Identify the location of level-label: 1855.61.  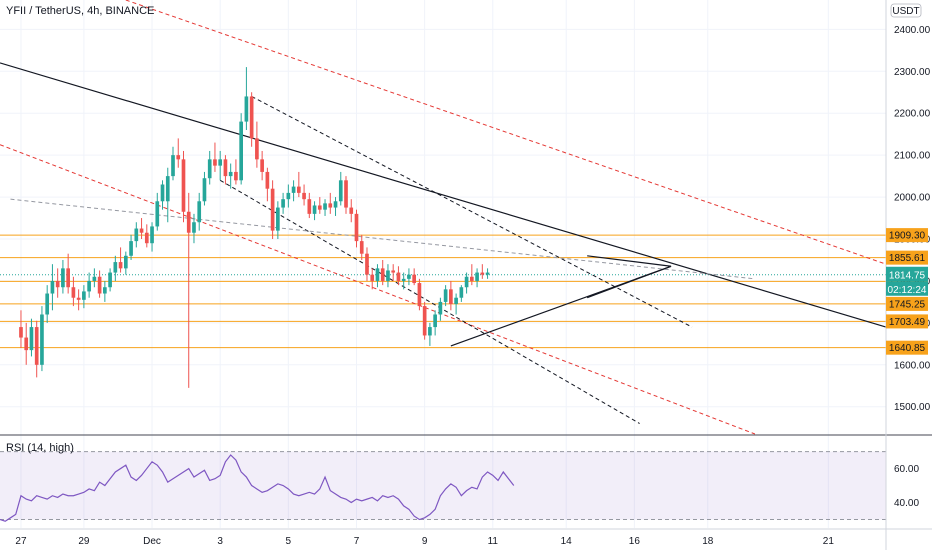
(907, 258).